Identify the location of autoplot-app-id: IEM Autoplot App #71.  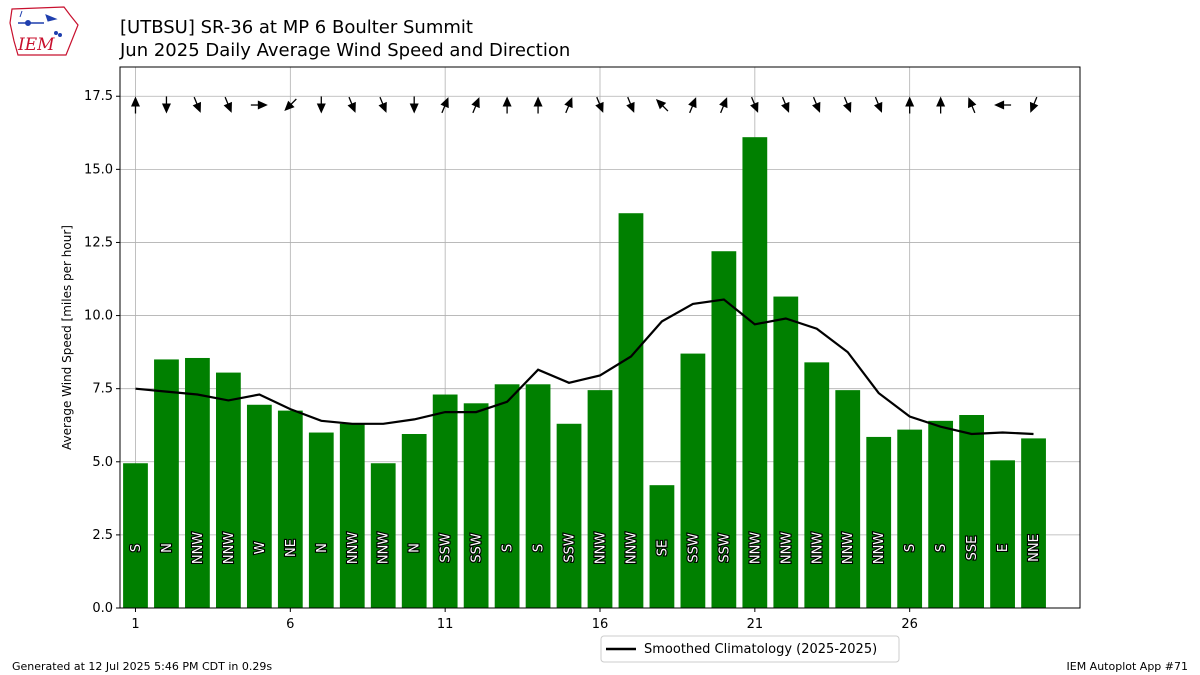
(1127, 666).